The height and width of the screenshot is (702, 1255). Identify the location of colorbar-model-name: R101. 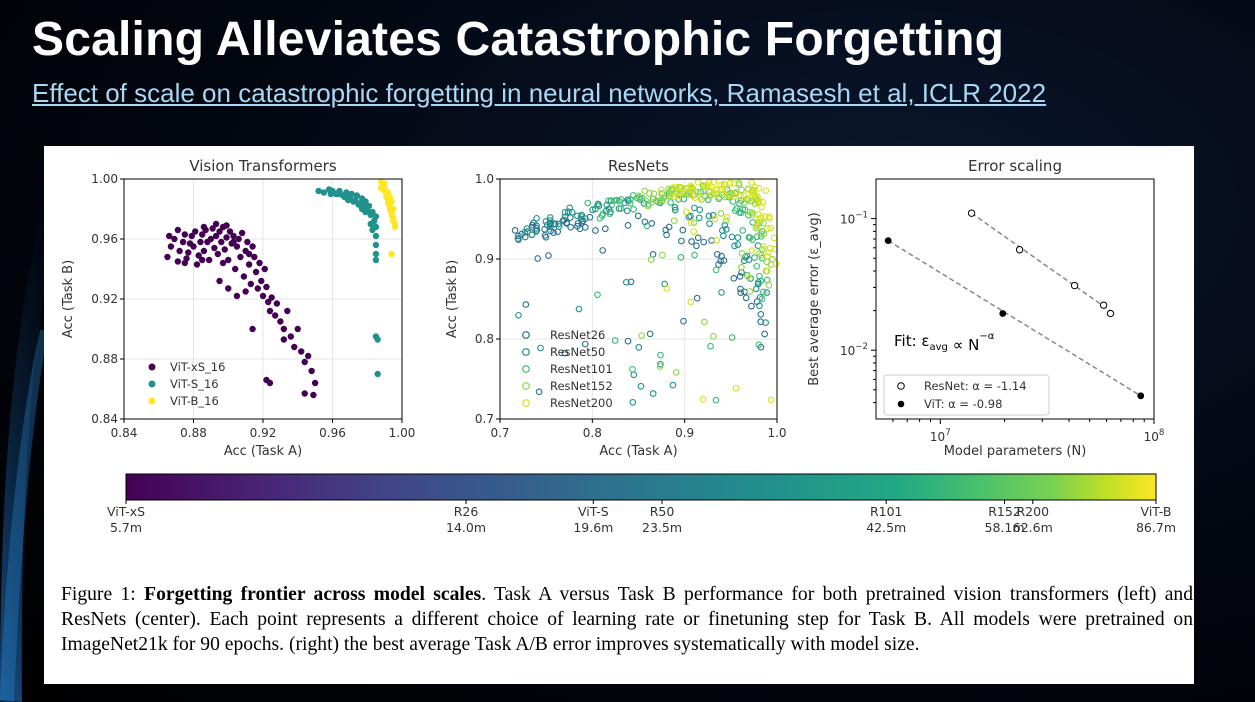
(886, 511).